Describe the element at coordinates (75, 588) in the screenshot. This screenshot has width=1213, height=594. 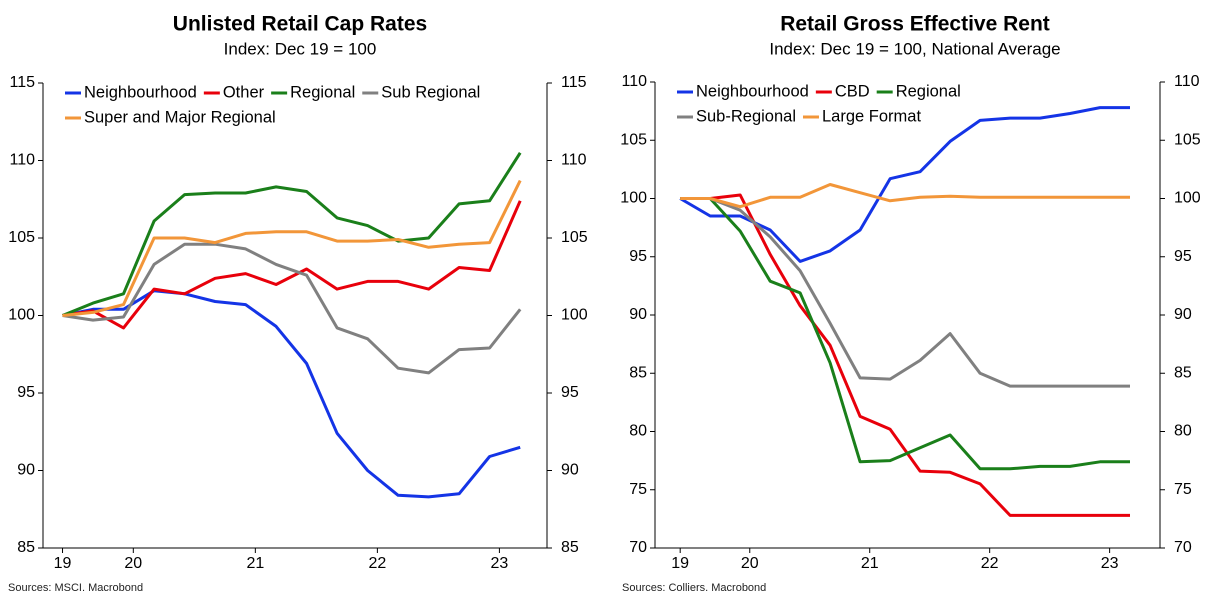
I see `source-note: Sources: MSCI. Macrobond` at that location.